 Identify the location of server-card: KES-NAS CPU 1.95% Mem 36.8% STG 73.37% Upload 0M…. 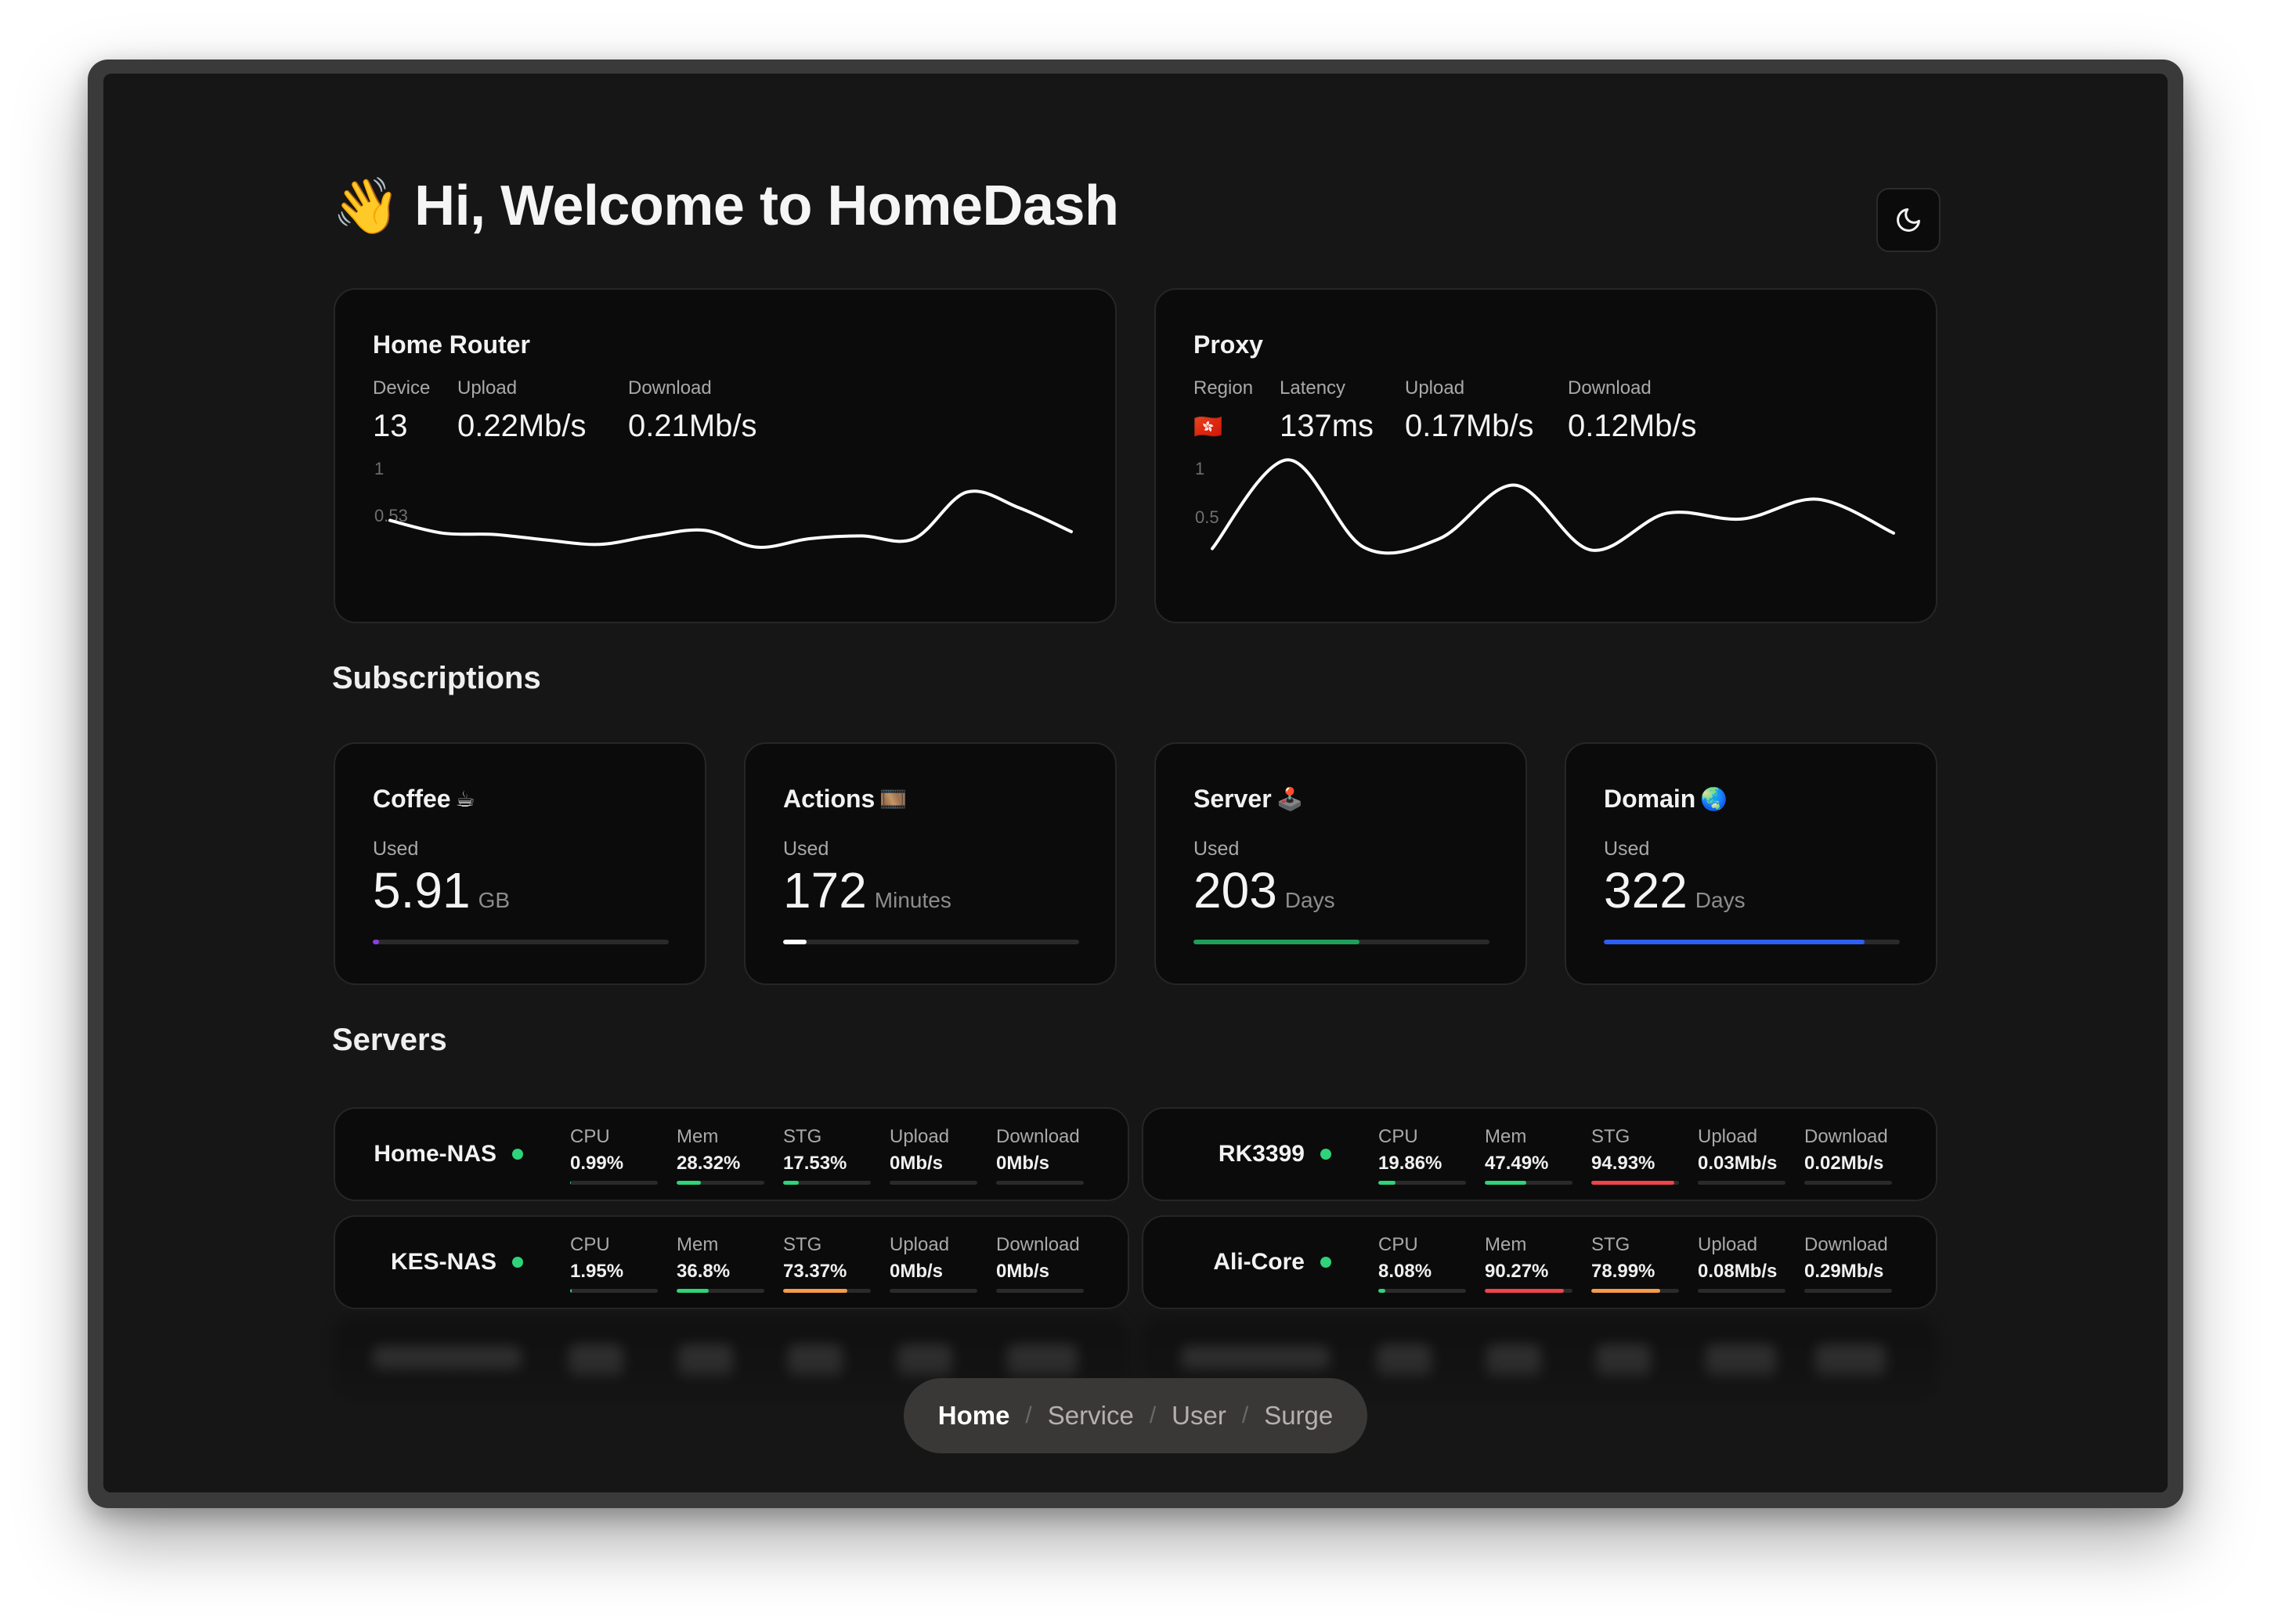
(731, 1262).